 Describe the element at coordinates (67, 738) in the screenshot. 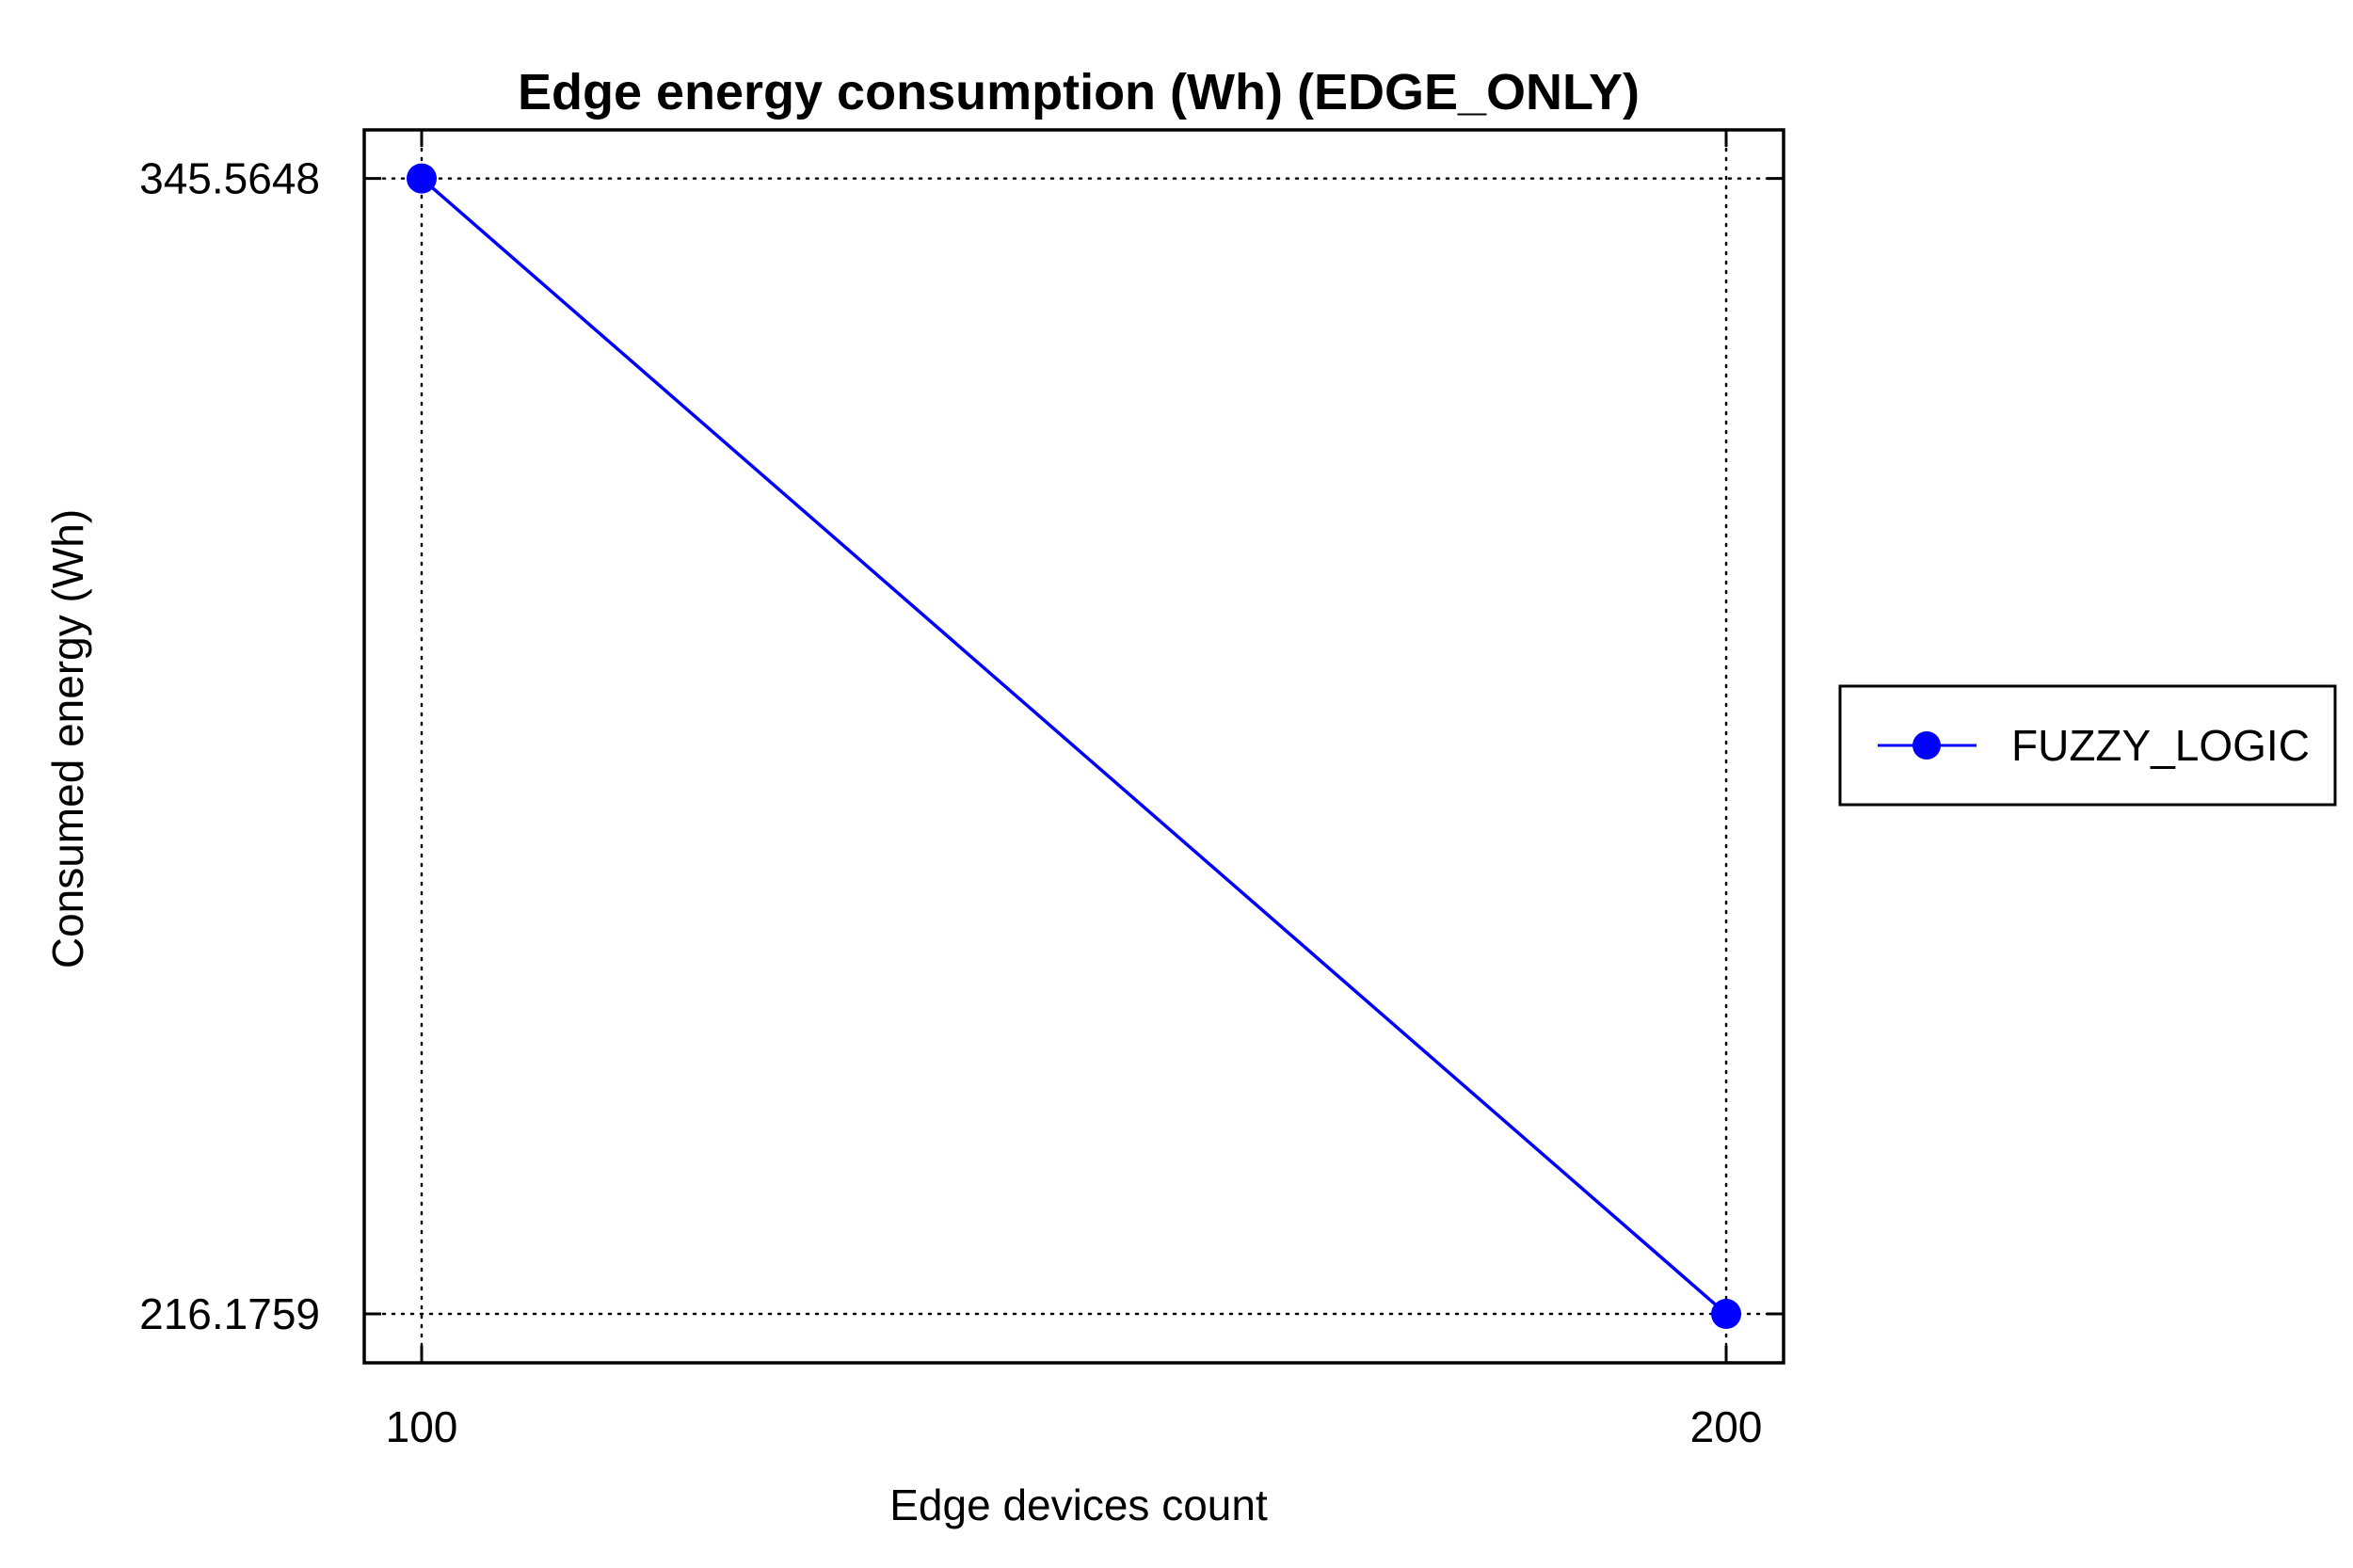

I see `y-axis-label: Consumed energy (Wh)` at that location.